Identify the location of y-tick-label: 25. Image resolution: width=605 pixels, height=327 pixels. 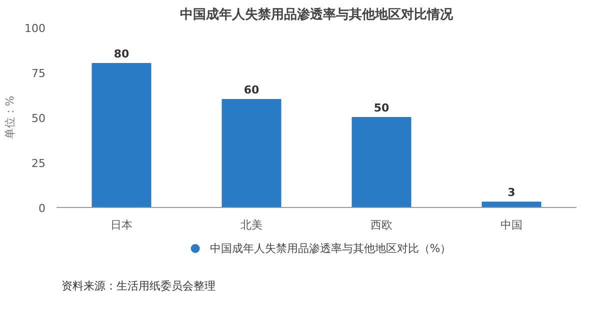
(39, 163).